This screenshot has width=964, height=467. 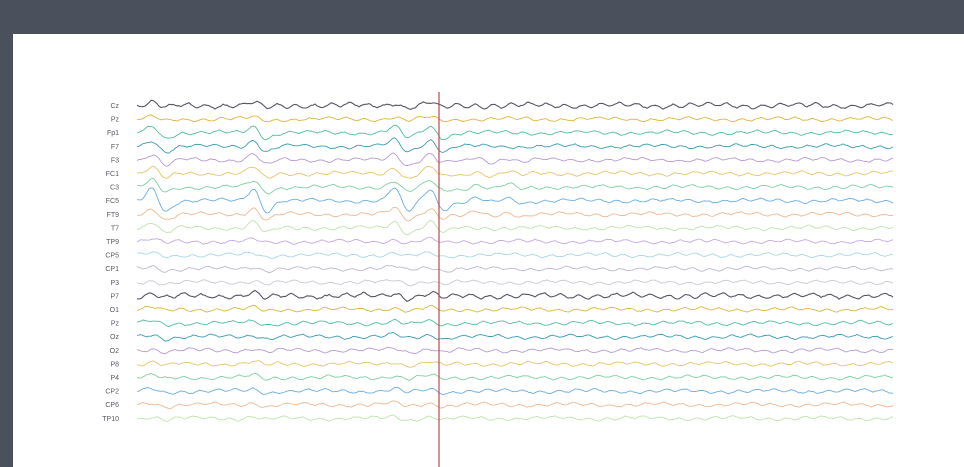 I want to click on channel-label: CP5, so click(x=112, y=256).